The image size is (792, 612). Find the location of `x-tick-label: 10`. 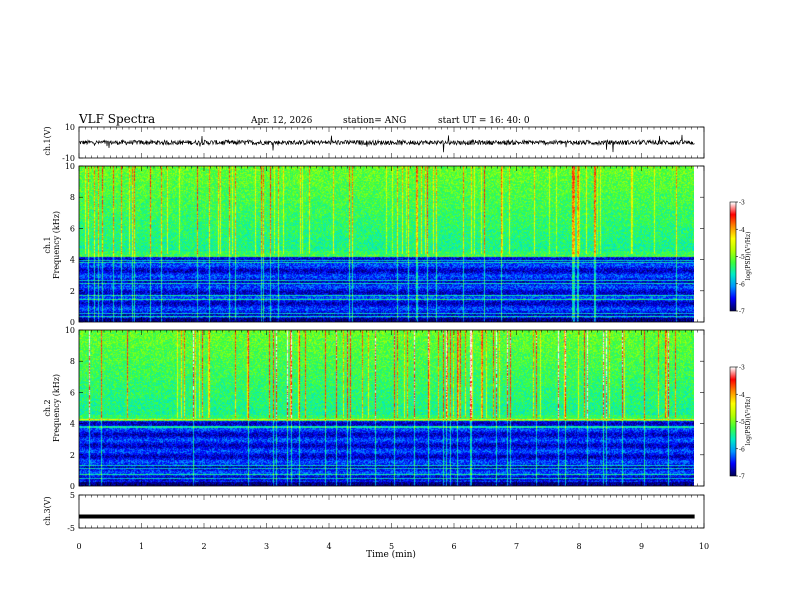

x-tick-label: 10 is located at coordinates (704, 546).